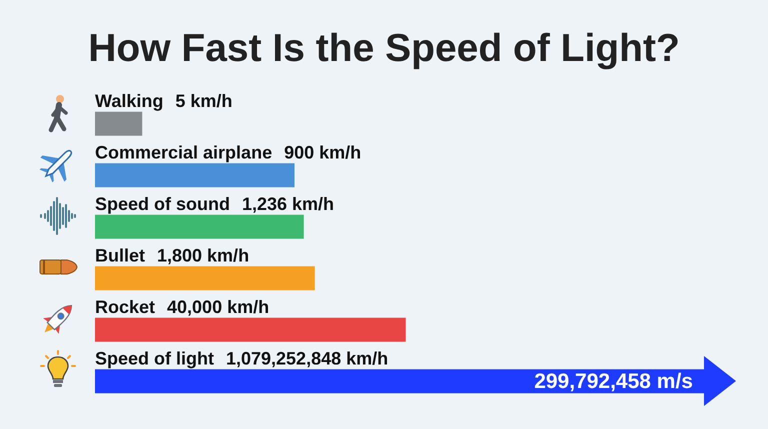 The width and height of the screenshot is (768, 429). I want to click on data-label: 1,236 km/h, so click(288, 204).